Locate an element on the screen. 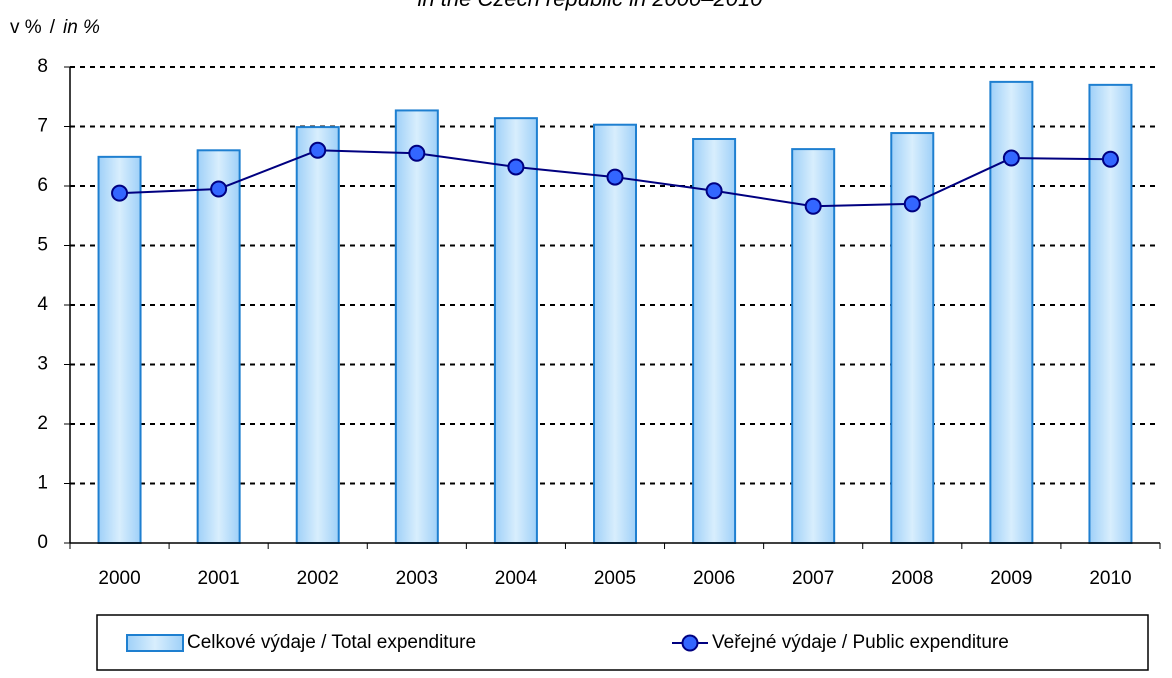  x-tick-label: 2000 is located at coordinates (119, 578).